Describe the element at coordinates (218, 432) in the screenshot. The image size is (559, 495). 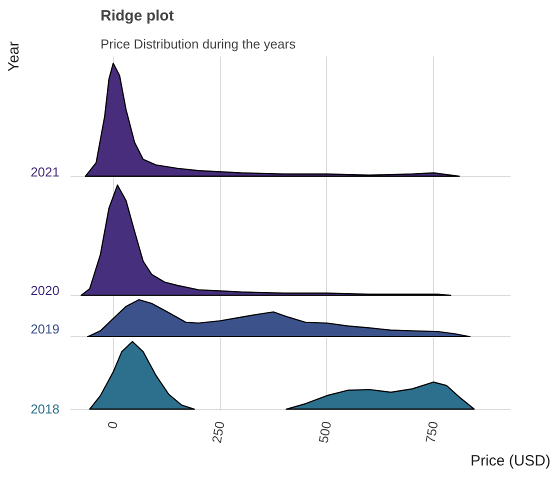
I see `x-tick-label: 250` at that location.